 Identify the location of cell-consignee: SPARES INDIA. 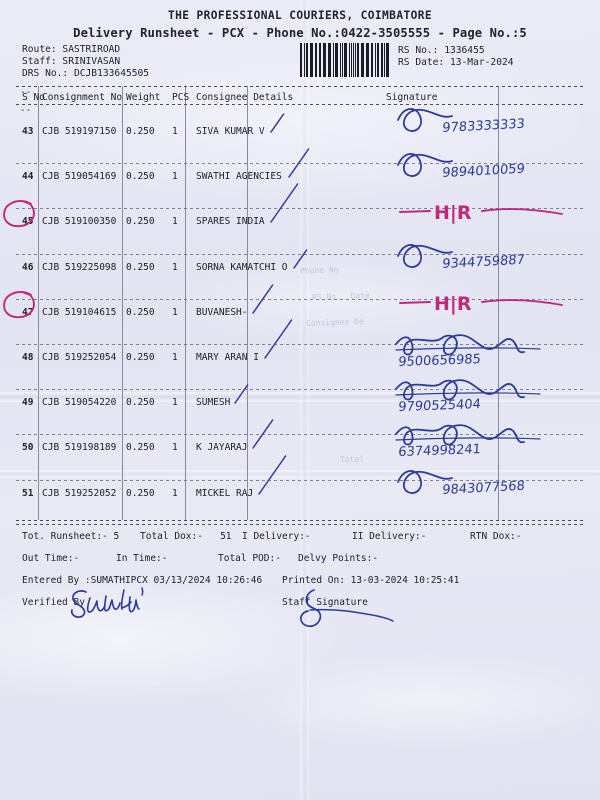
(230, 222).